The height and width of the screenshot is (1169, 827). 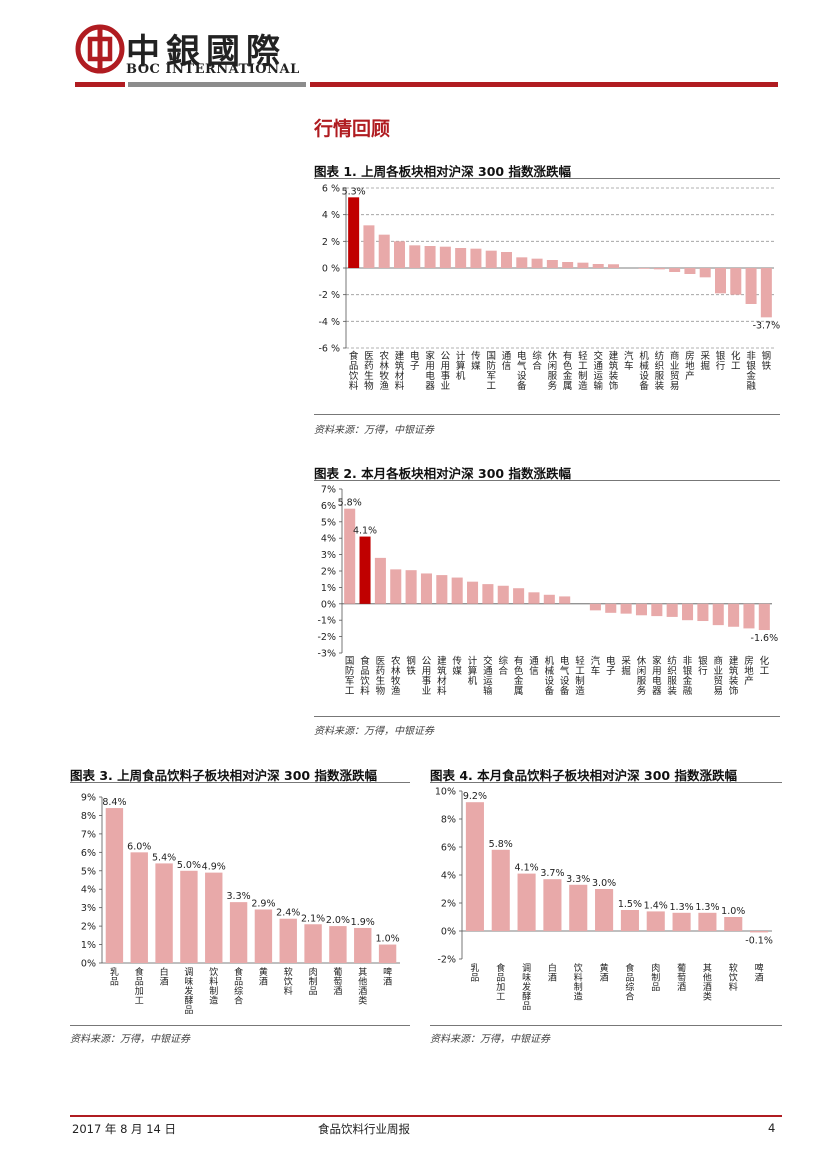 What do you see at coordinates (364, 1129) in the screenshot?
I see `footer-title: 食品饮料行业周报` at bounding box center [364, 1129].